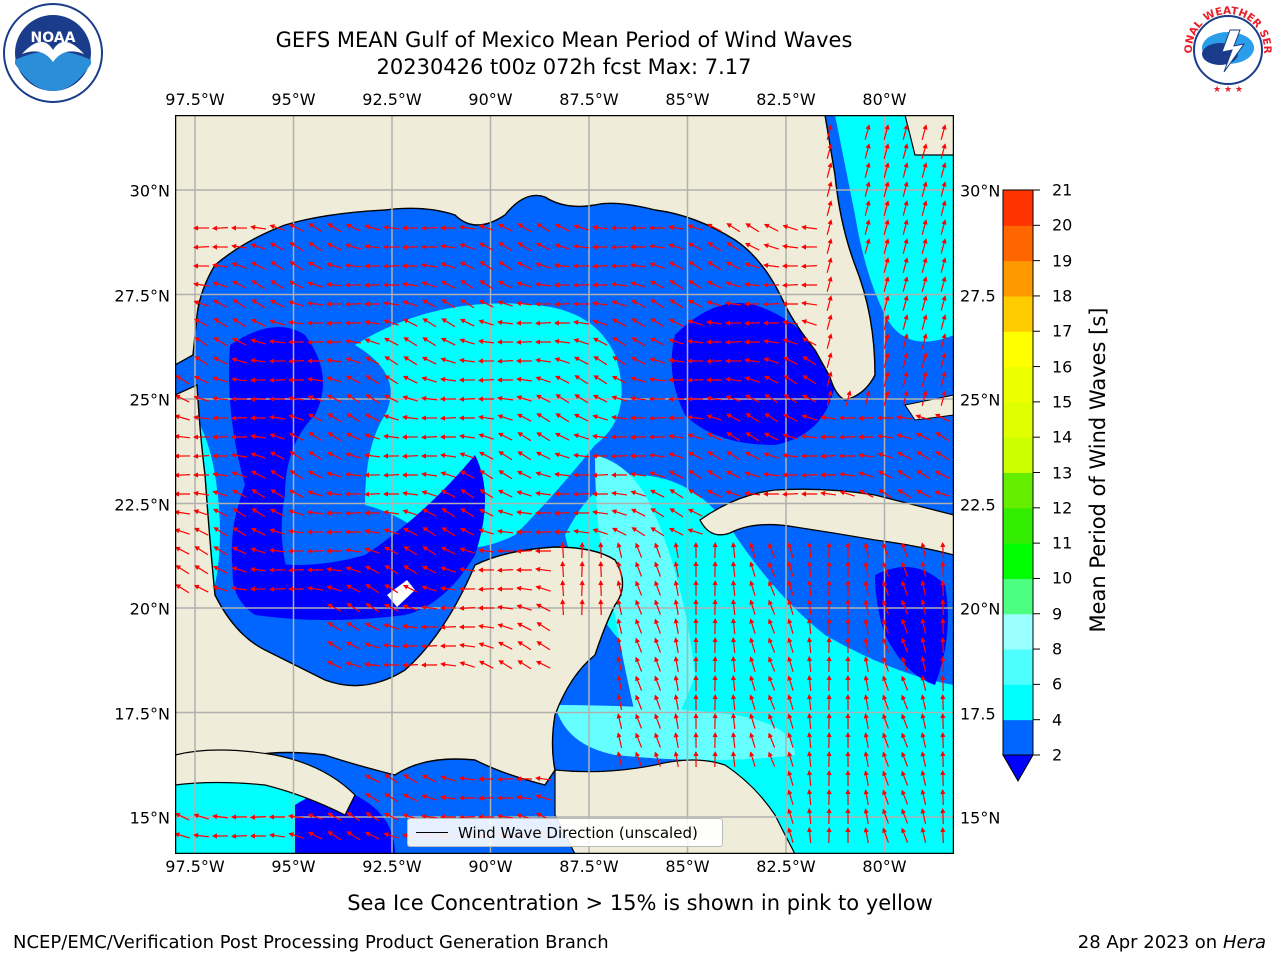  I want to click on lat-label-right: 22.5, so click(978, 504).